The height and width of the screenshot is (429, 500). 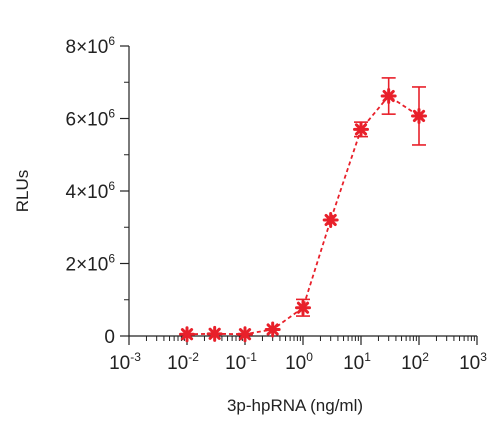 I want to click on x-axis-title: 3p-hpRNA (ng/ml), so click(x=295, y=405).